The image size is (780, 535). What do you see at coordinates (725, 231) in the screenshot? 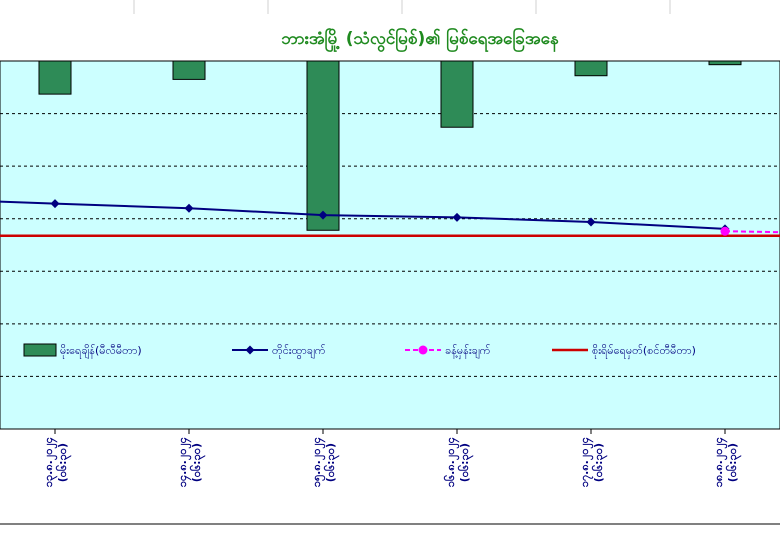
I see `forecast-point` at bounding box center [725, 231].